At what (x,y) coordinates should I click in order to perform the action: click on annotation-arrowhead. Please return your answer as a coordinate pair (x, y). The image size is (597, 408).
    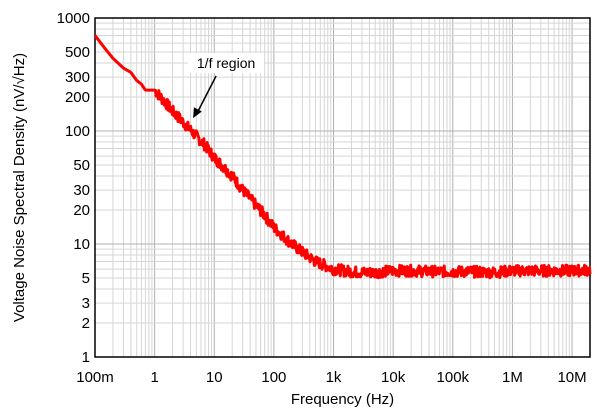
    Looking at the image, I should click on (197, 113).